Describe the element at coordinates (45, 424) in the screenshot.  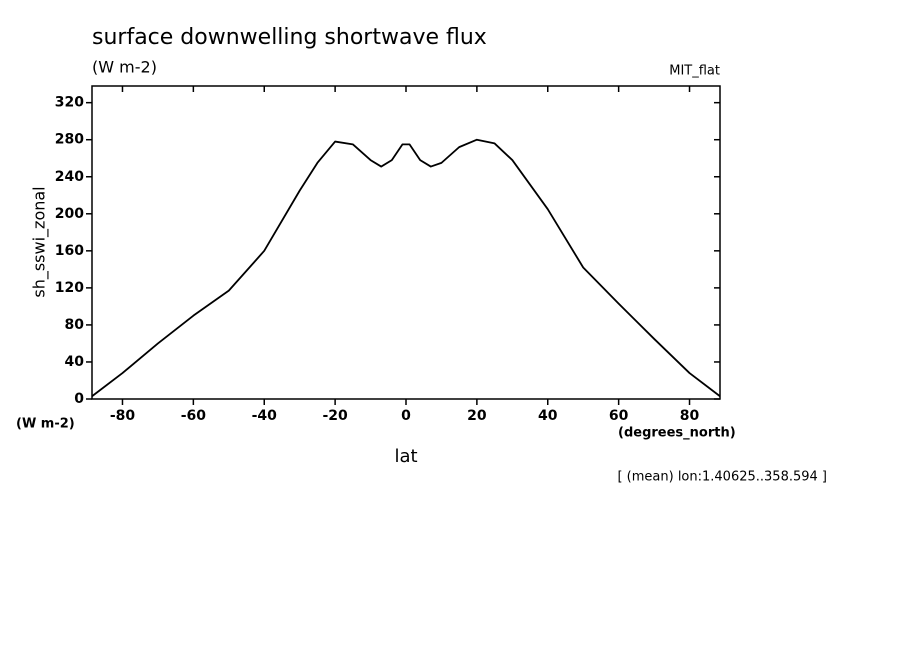
I see `y-units-label: (W m-2)` at that location.